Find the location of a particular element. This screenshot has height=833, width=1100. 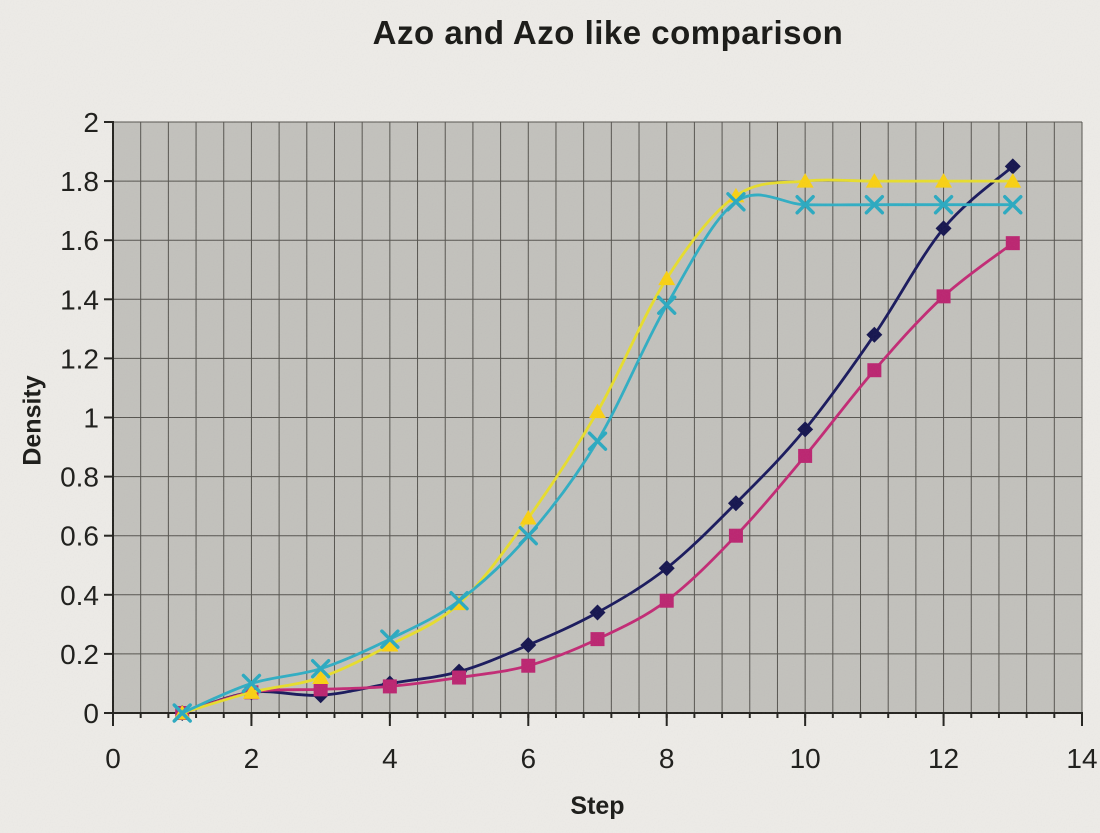

y-tick-label: 1.6 is located at coordinates (79, 240).